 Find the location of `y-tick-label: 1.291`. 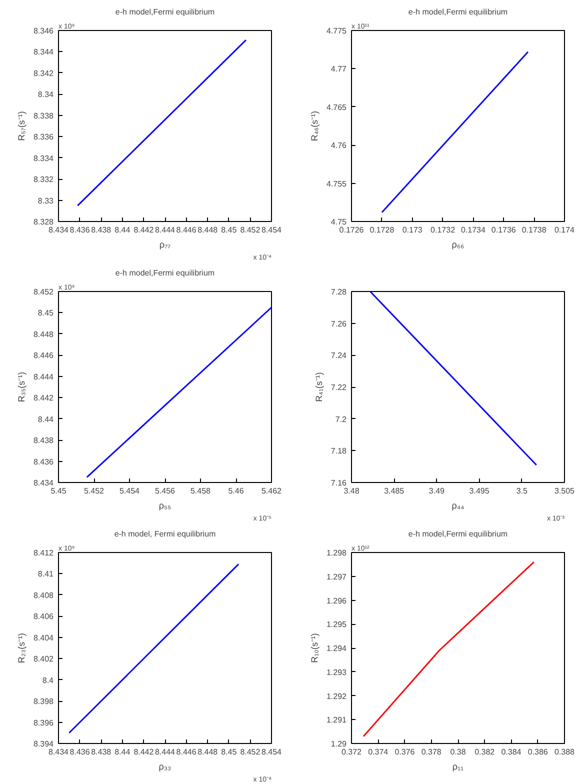

y-tick-label: 1.291 is located at coordinates (337, 720).